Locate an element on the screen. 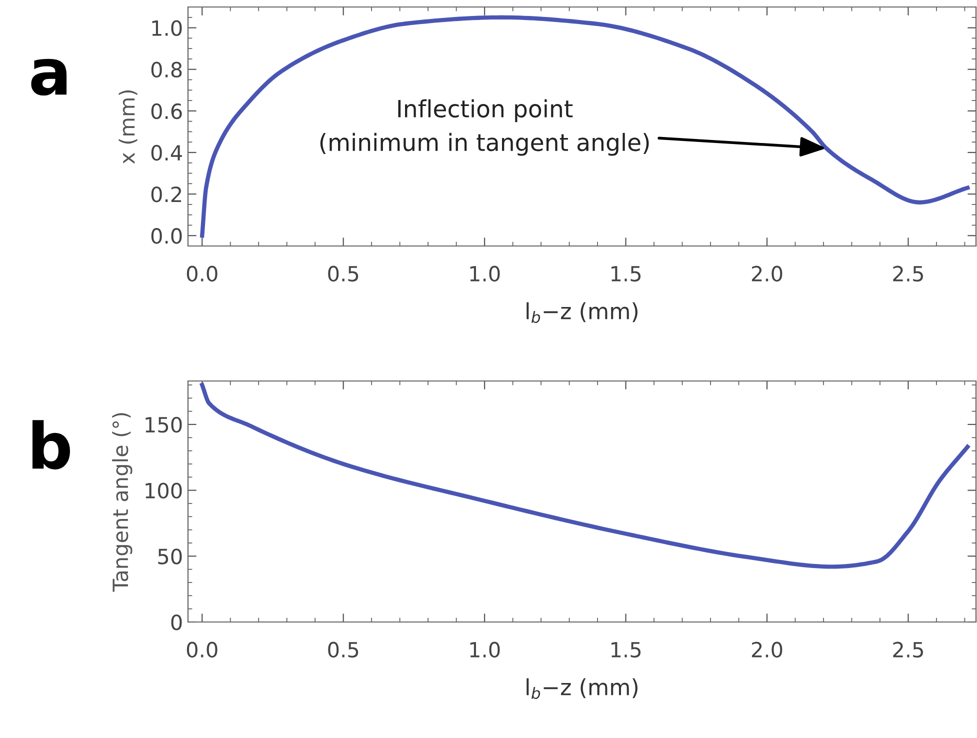 The height and width of the screenshot is (738, 977). y-tick-label: 0.2 is located at coordinates (166, 194).